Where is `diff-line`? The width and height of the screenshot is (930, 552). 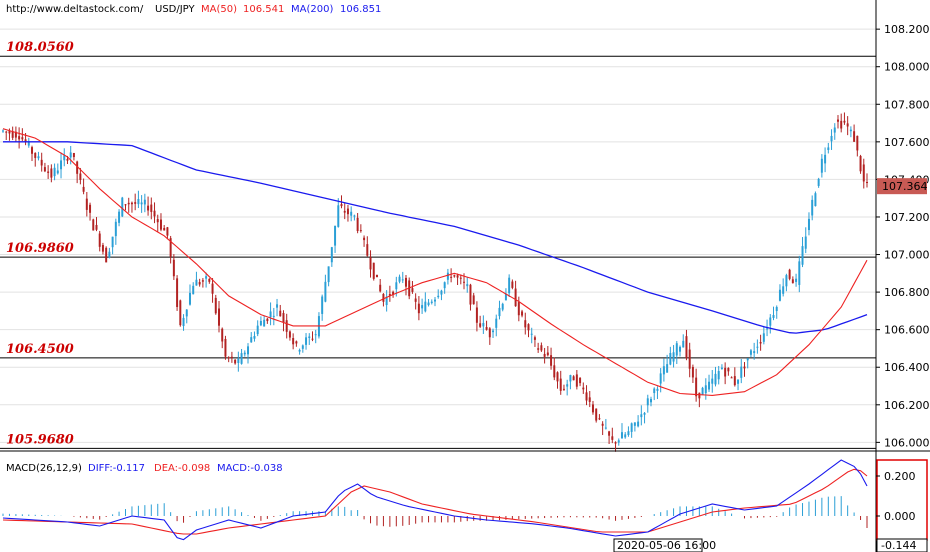
diff-line is located at coordinates (435, 500).